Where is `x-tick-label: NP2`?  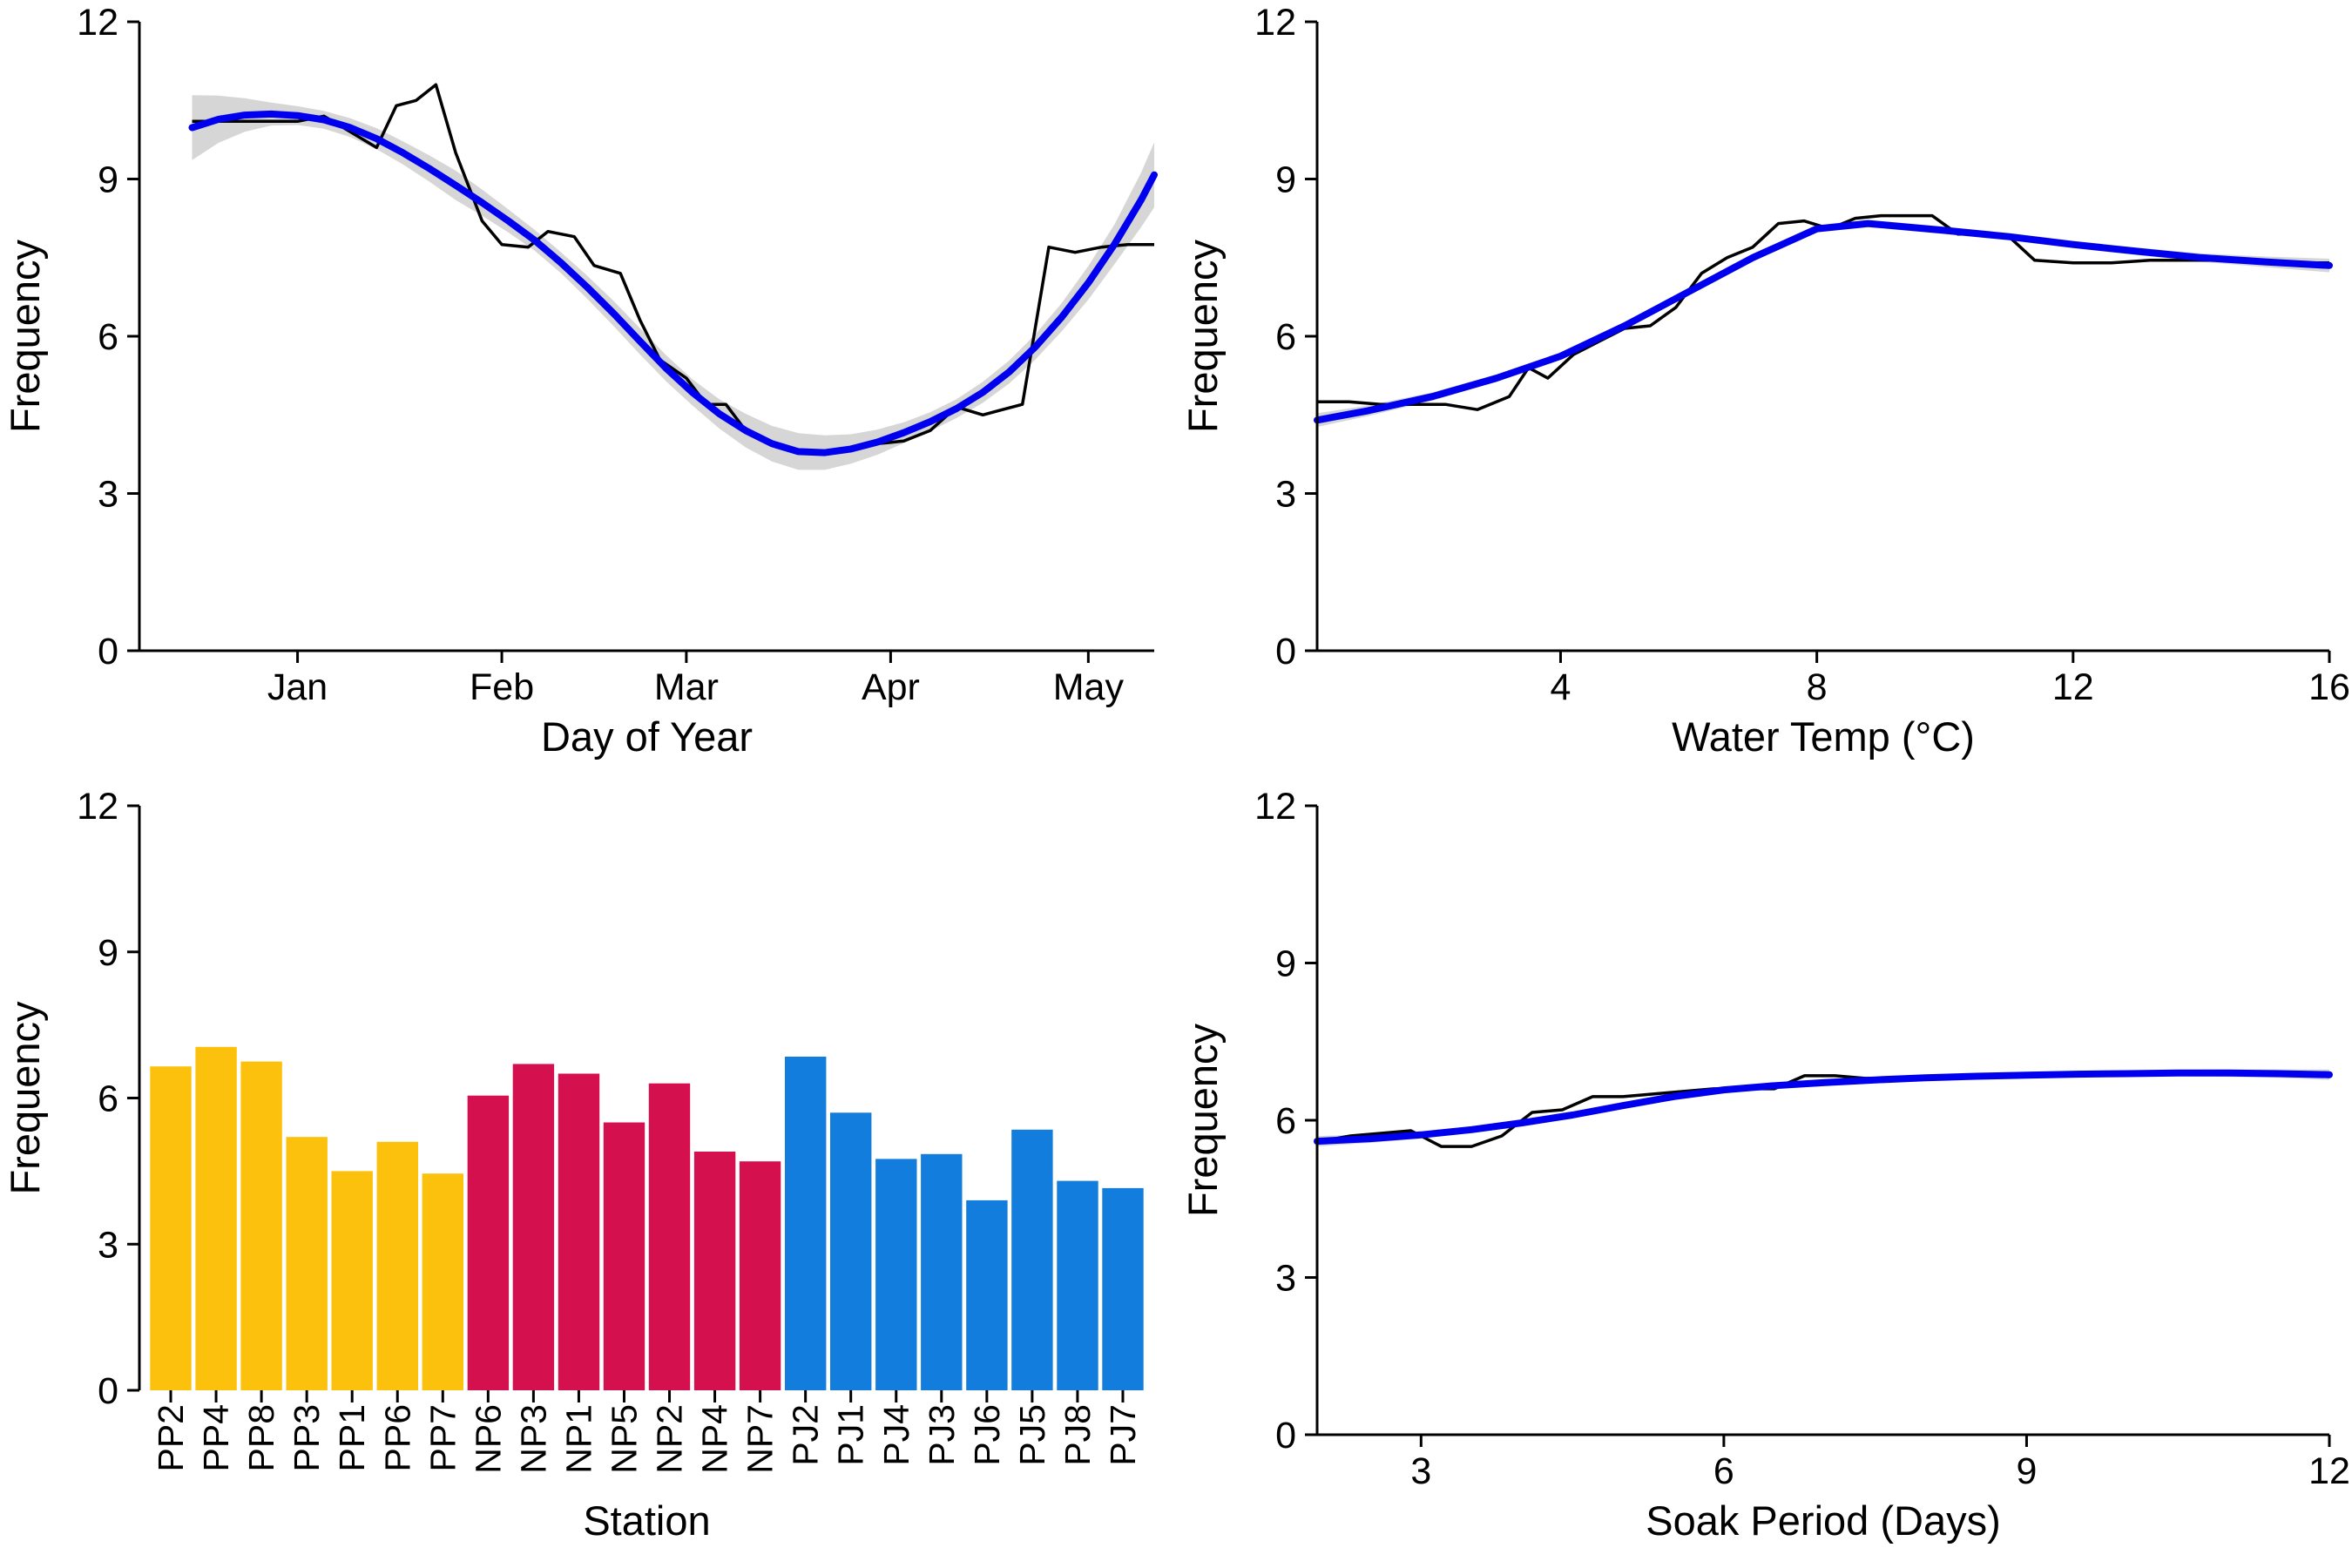
x-tick-label: NP2 is located at coordinates (670, 1439).